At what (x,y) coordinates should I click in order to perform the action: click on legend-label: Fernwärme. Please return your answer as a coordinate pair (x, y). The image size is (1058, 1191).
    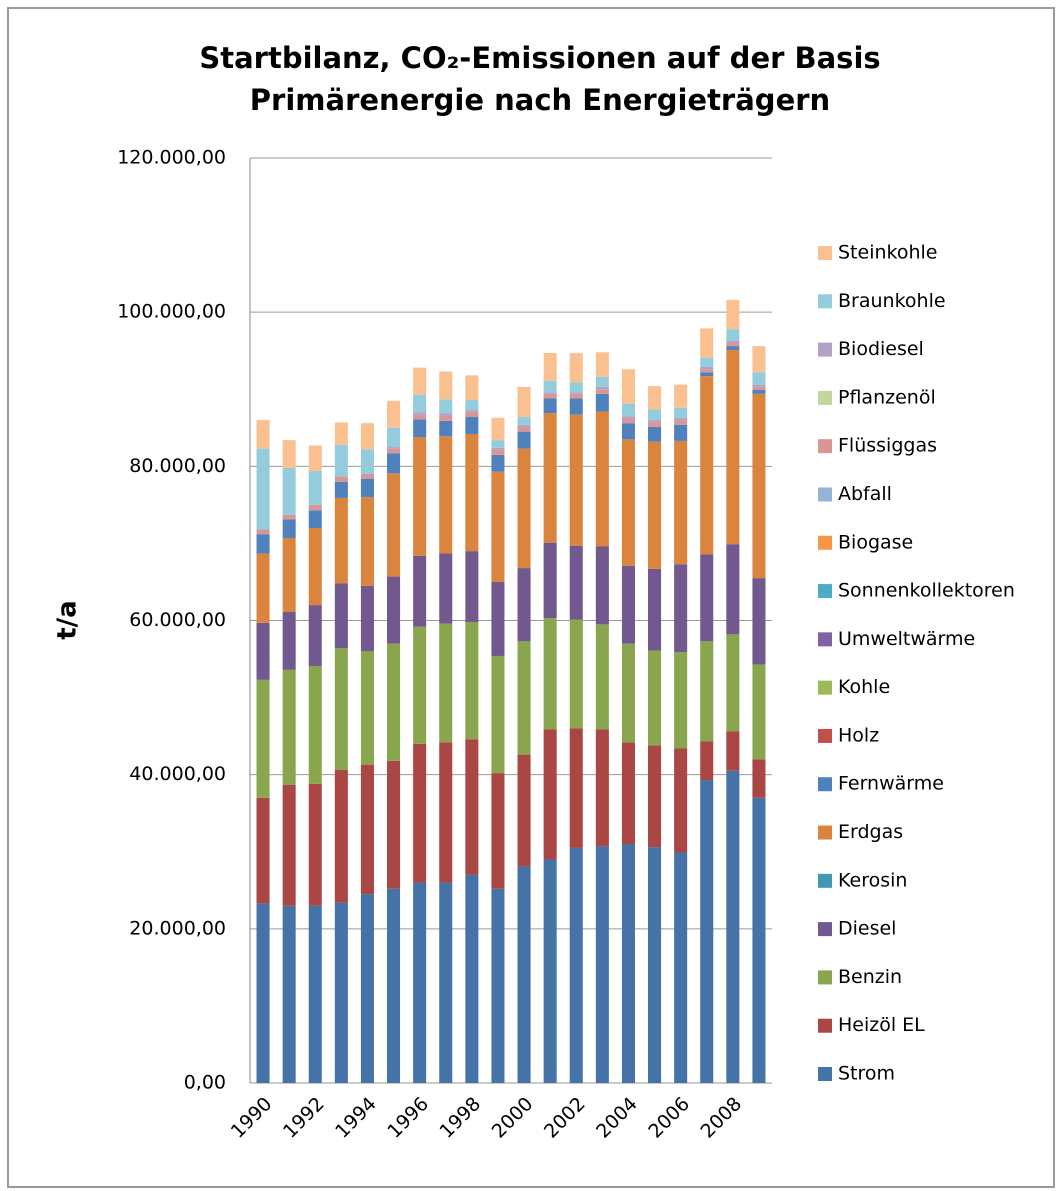
    Looking at the image, I should click on (891, 784).